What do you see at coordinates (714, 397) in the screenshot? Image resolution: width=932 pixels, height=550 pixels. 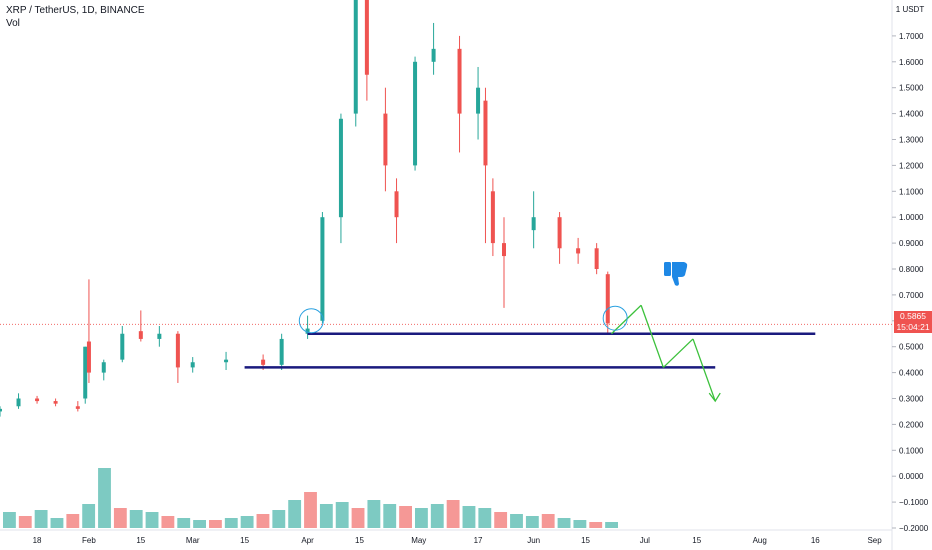 I see `projection-arrowhead` at bounding box center [714, 397].